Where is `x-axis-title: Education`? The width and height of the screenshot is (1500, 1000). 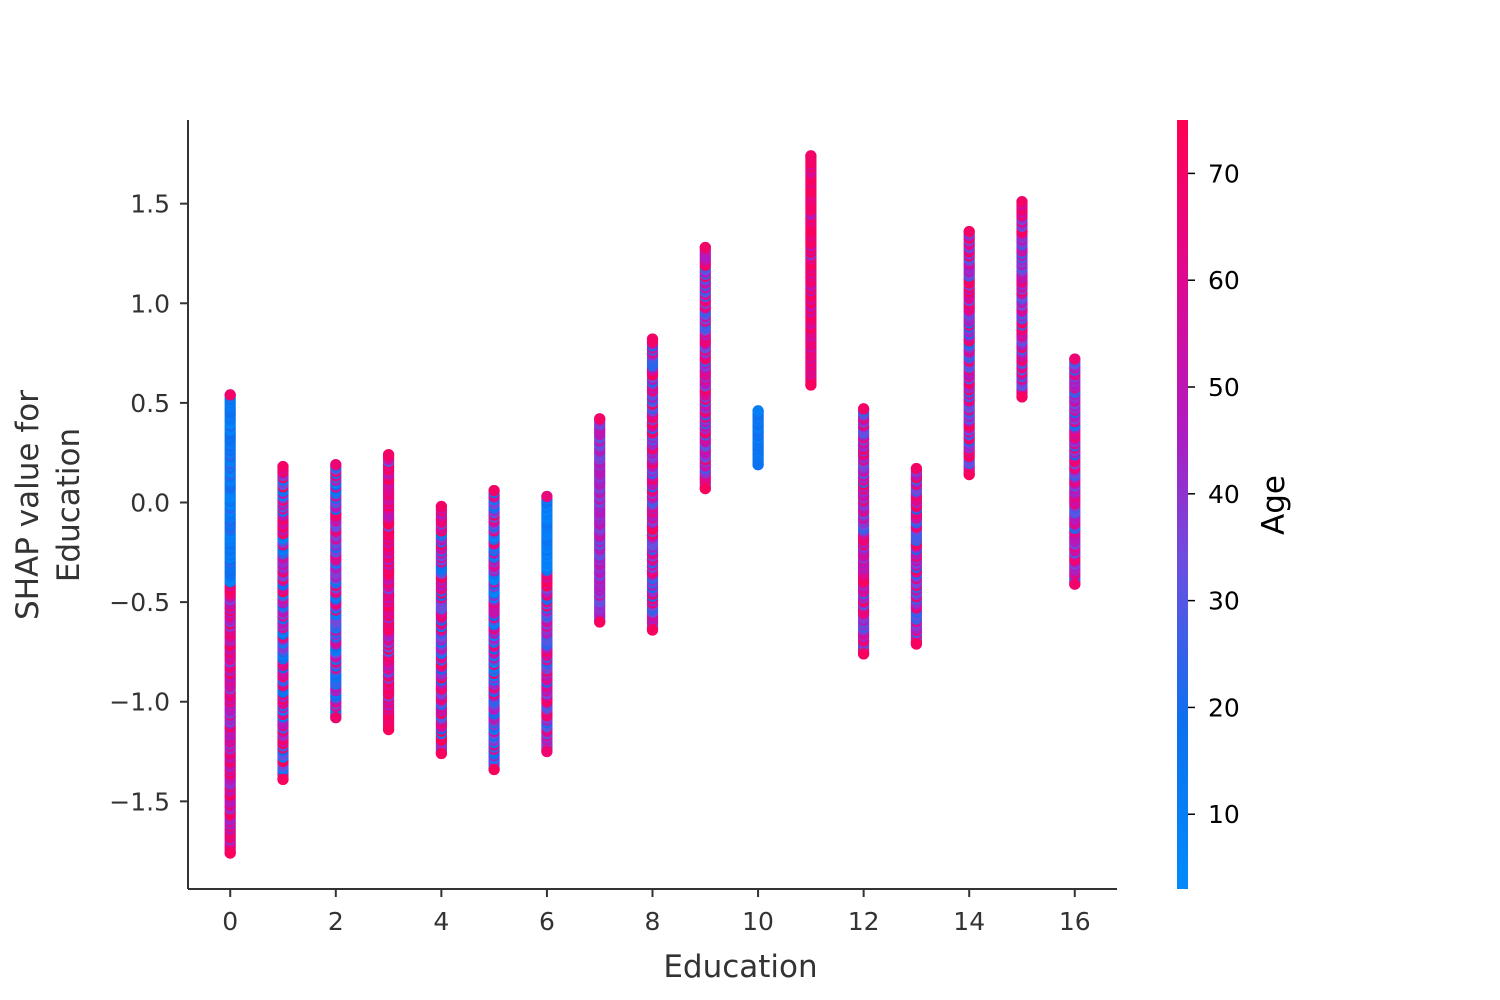
x-axis-title: Education is located at coordinates (740, 967).